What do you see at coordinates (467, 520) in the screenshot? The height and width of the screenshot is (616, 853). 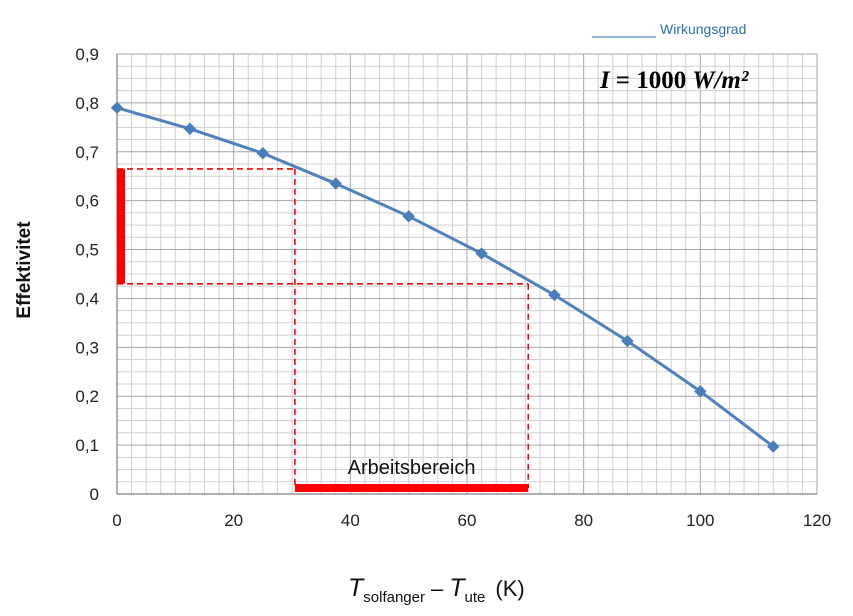 I see `x-tick-label: 60` at bounding box center [467, 520].